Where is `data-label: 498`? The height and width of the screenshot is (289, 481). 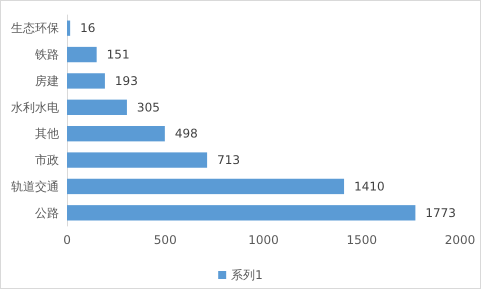 data-label: 498 is located at coordinates (186, 133).